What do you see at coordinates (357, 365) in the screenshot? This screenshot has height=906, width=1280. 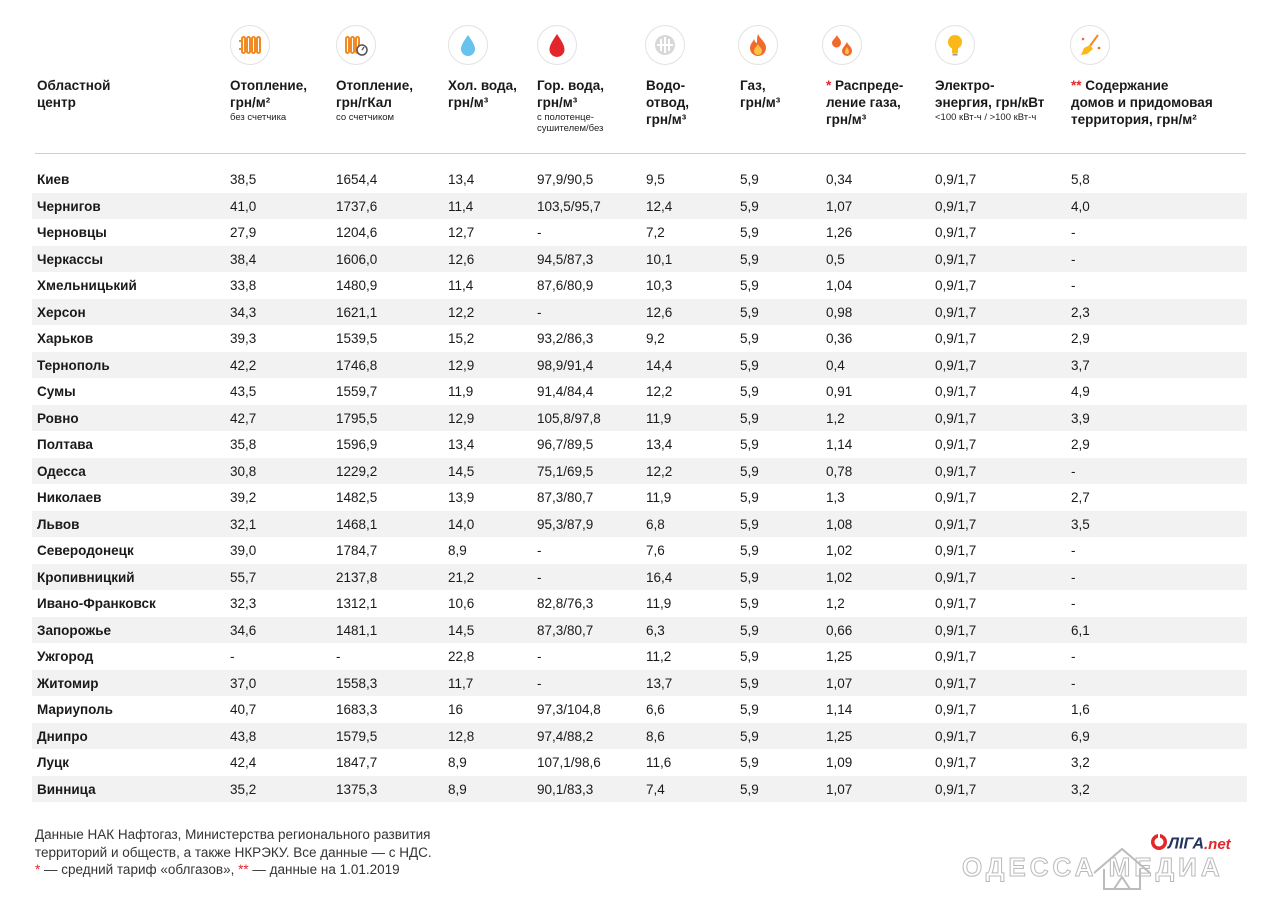 I see `heating-meter-cell: 1746,8` at bounding box center [357, 365].